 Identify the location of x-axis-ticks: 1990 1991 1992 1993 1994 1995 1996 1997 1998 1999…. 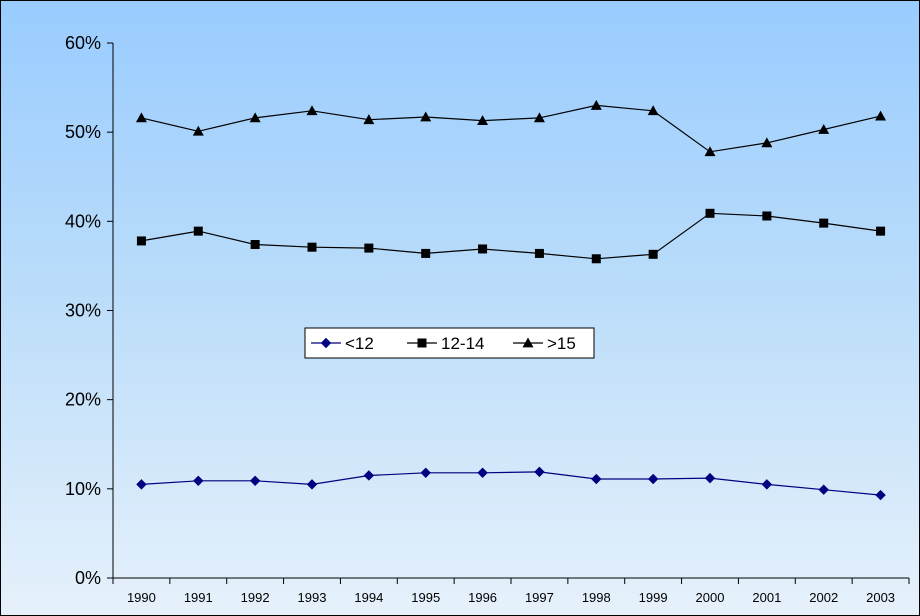
(511, 591).